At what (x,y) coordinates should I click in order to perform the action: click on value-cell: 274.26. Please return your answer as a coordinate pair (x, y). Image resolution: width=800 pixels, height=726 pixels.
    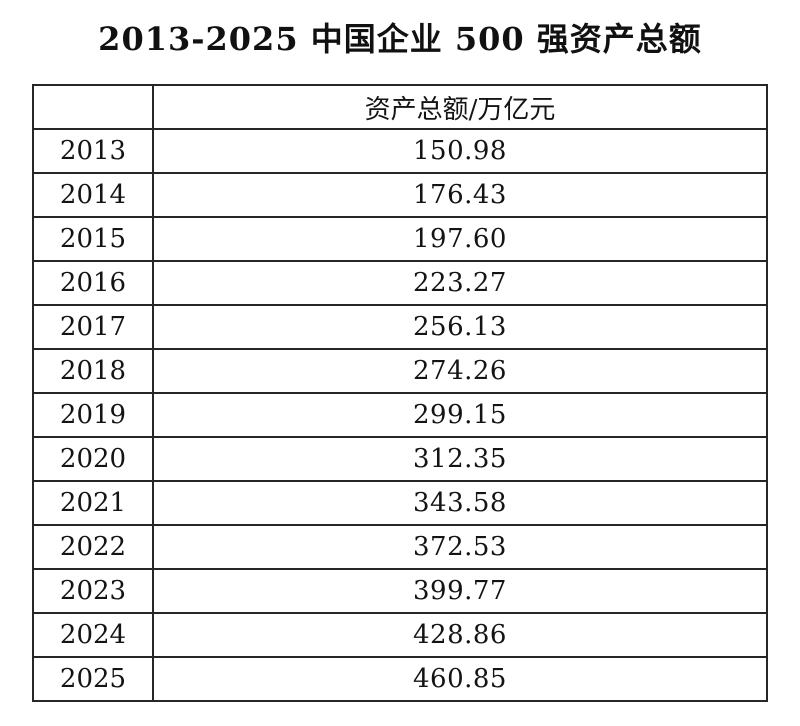
    Looking at the image, I should click on (460, 371).